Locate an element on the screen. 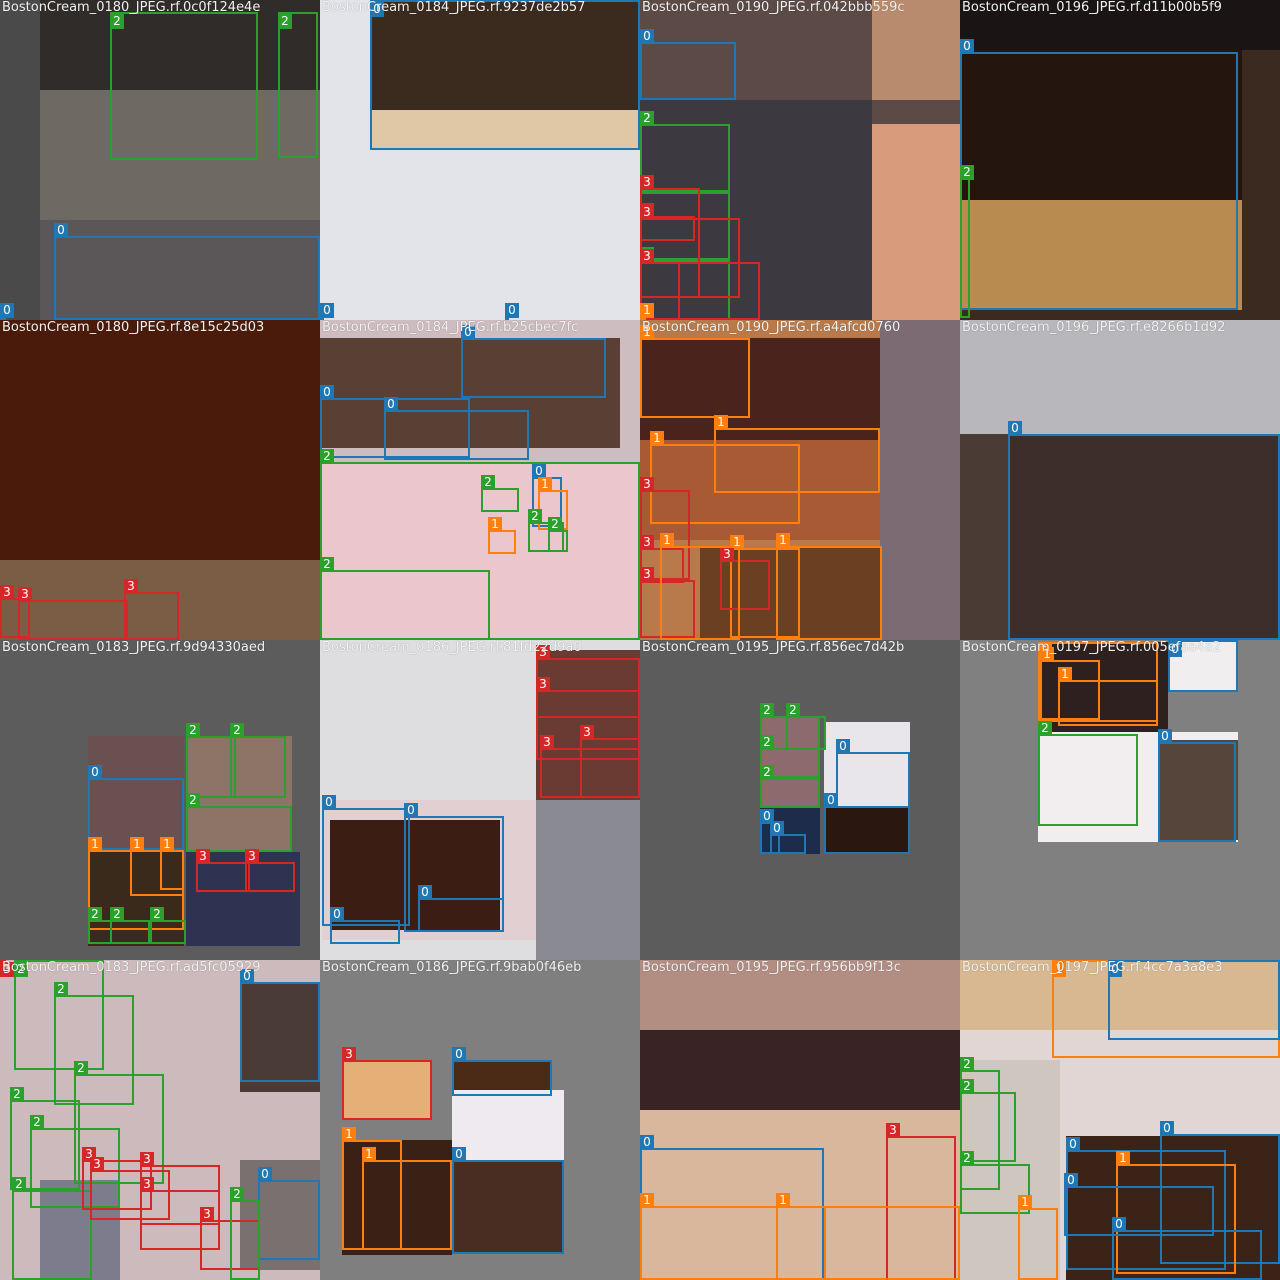 This screenshot has height=1280, width=1280. tile-filename: BostonCream_0196_JPEG.rf.d11b00b5f9 is located at coordinates (1092, 7).